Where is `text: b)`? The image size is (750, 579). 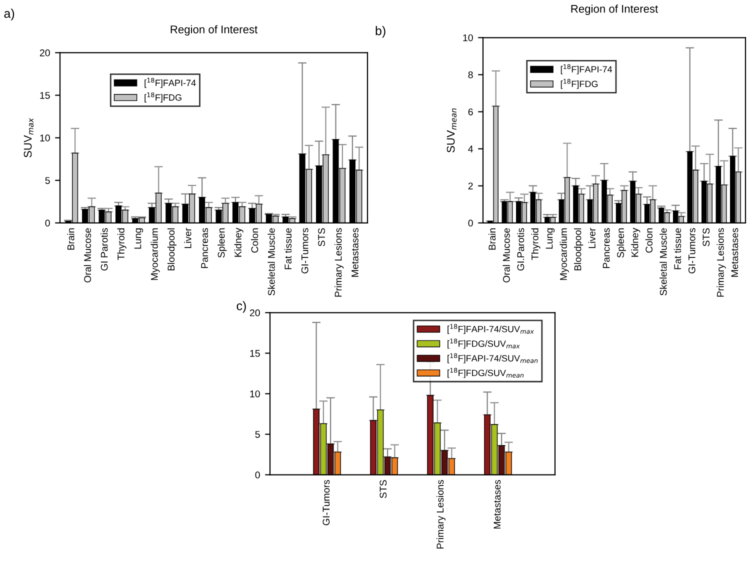 text: b) is located at coordinates (381, 32).